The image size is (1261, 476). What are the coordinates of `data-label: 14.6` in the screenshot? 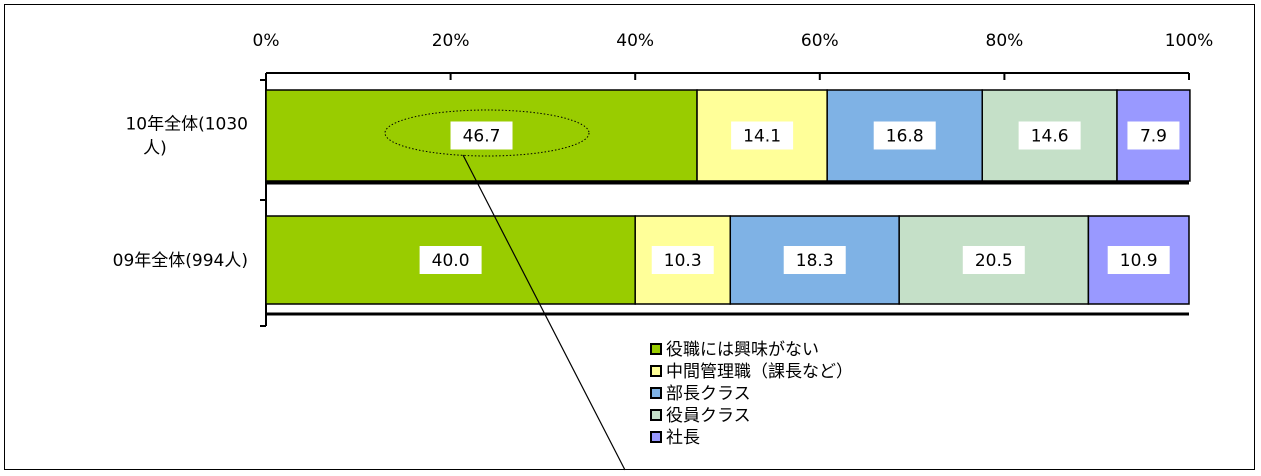 It's located at (1050, 137).